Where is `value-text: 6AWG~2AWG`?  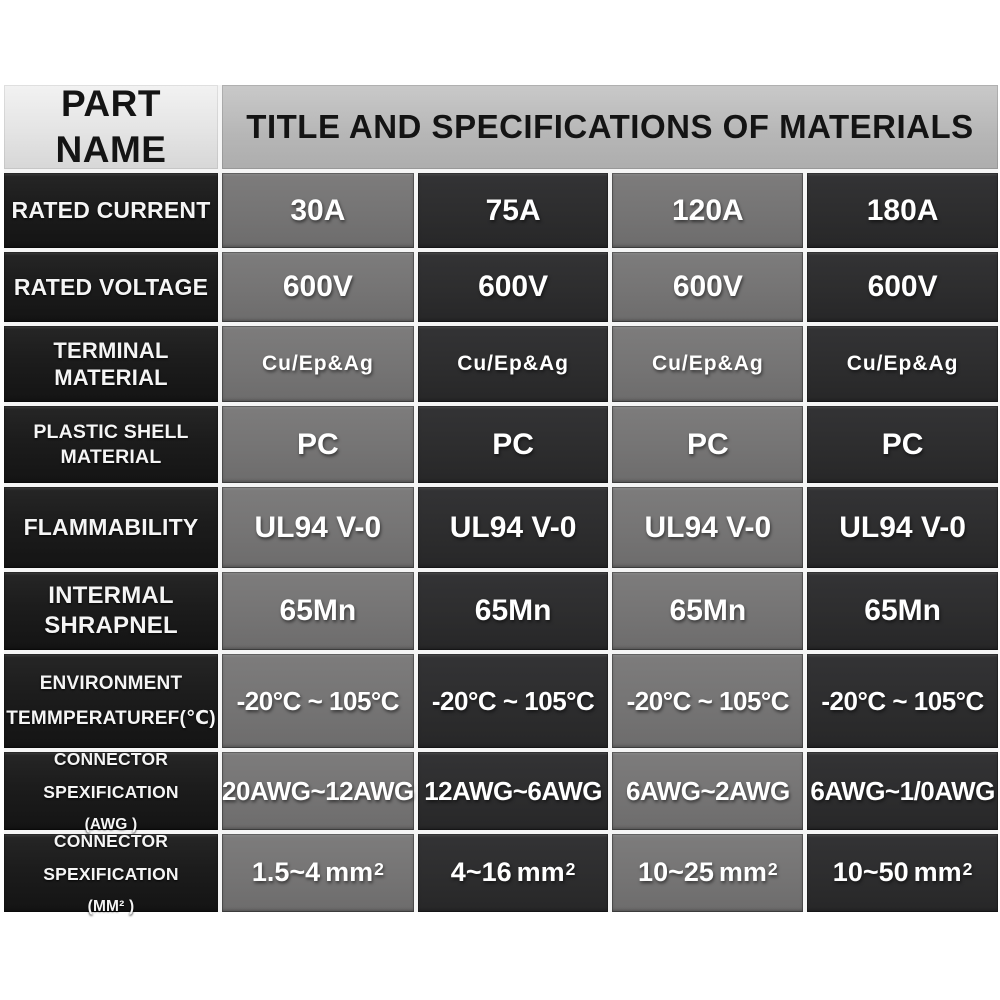
value-text: 6AWG~2AWG is located at coordinates (707, 790).